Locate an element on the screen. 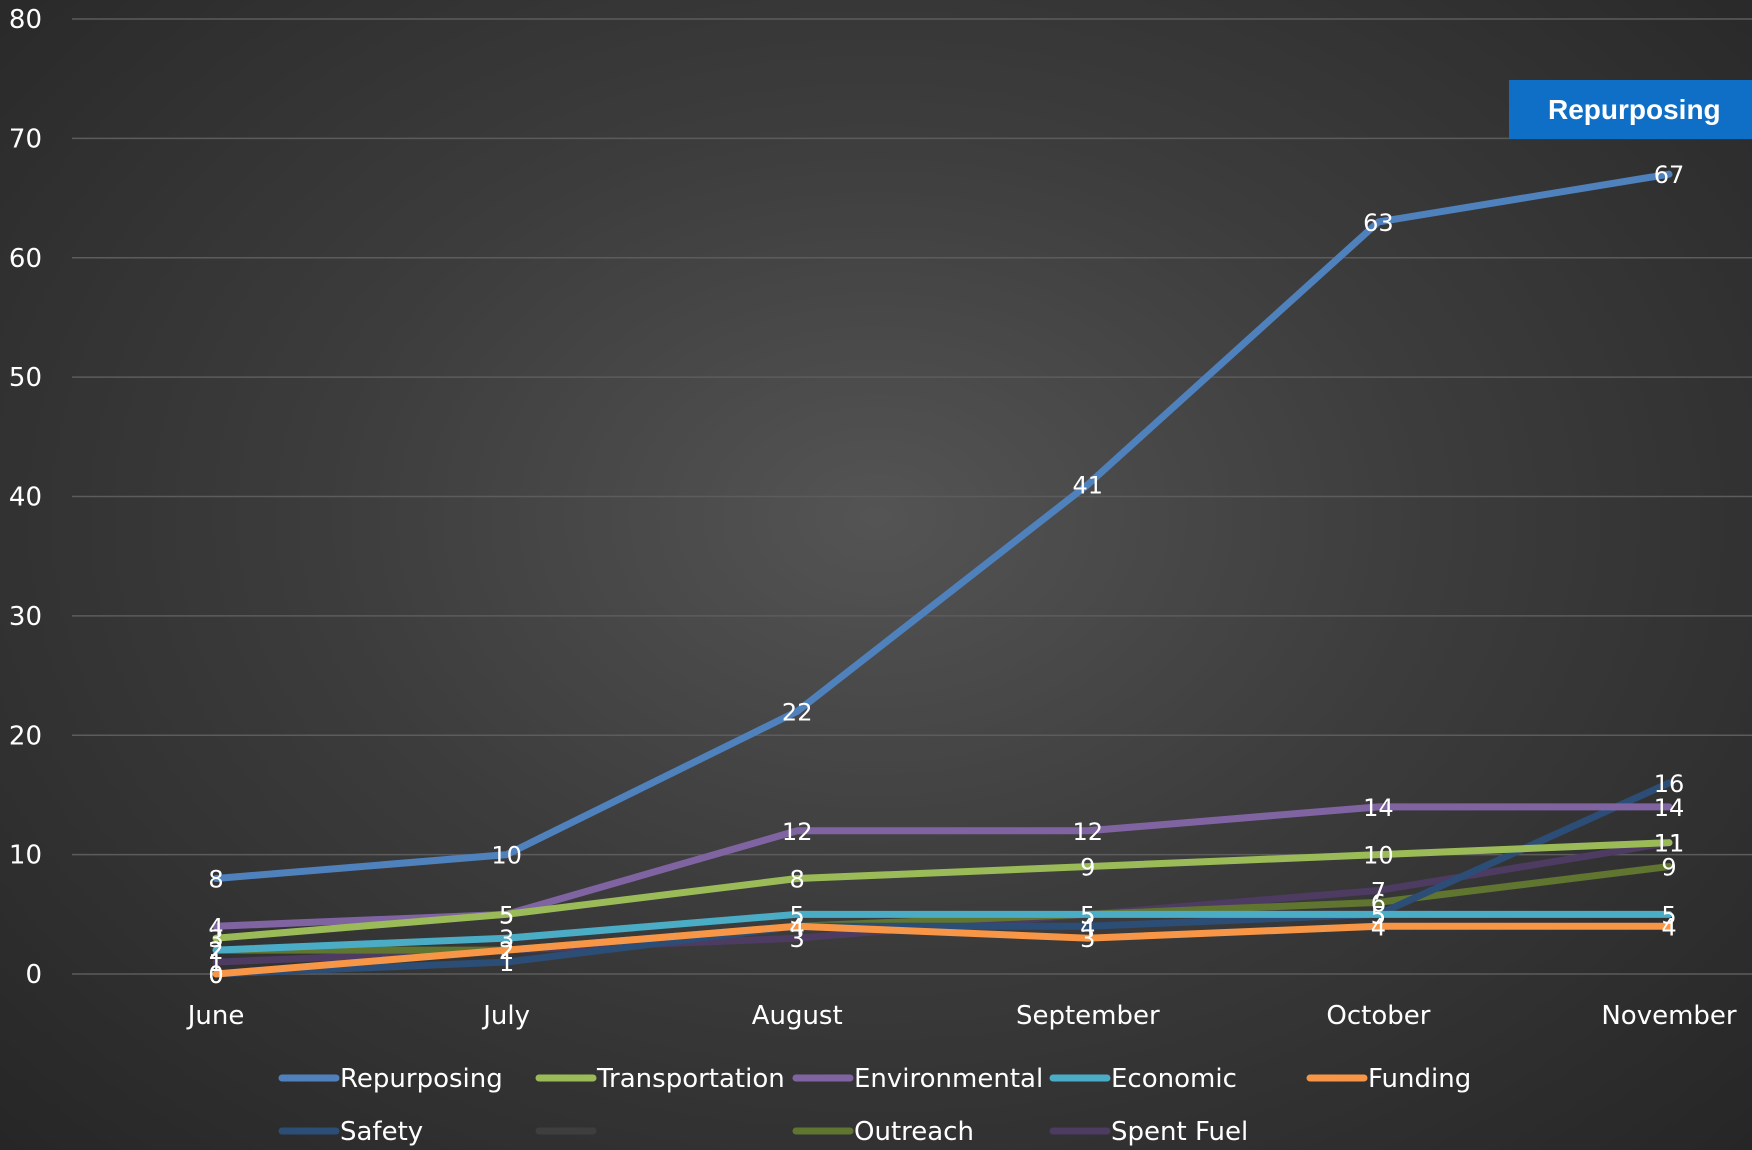 This screenshot has height=1150, width=1752. data-label: 63 is located at coordinates (1378, 223).